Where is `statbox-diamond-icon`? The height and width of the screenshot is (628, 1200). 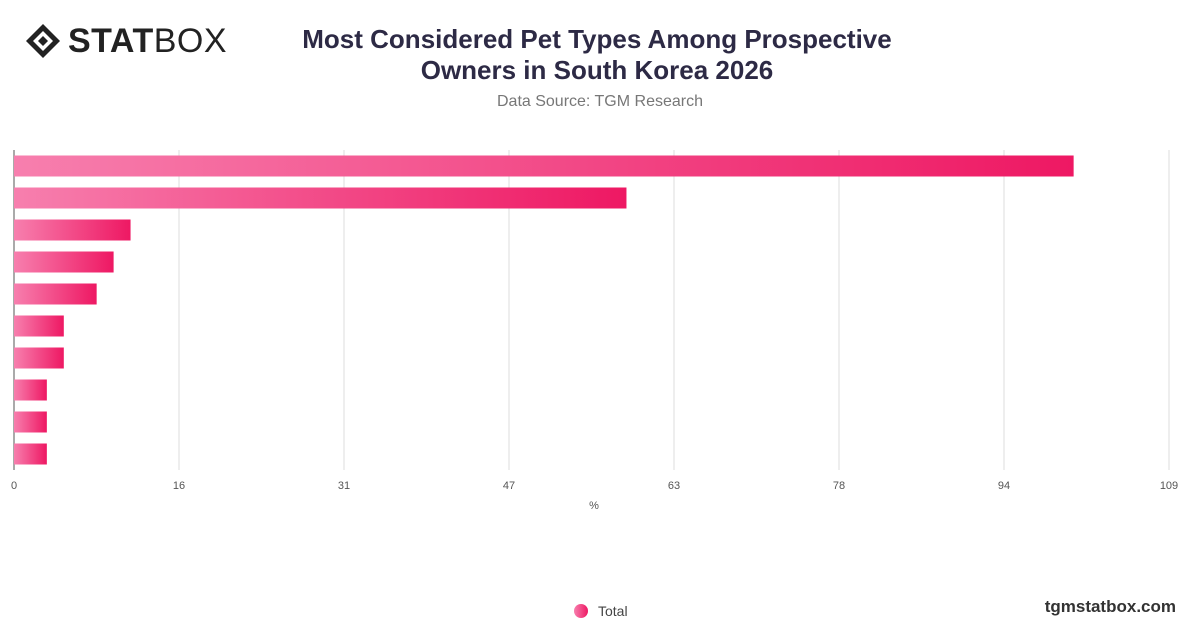
statbox-diamond-icon is located at coordinates (43, 41).